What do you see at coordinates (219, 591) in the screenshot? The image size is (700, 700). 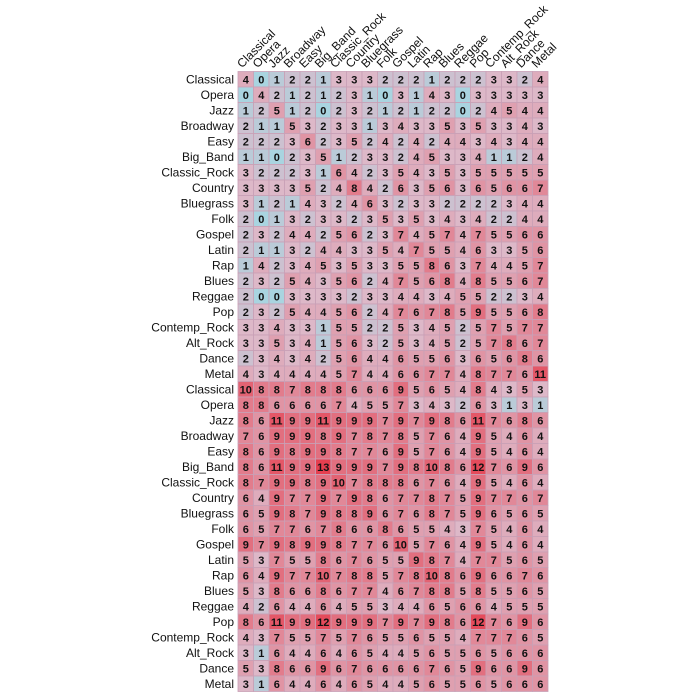 I see `row-label: Blues` at bounding box center [219, 591].